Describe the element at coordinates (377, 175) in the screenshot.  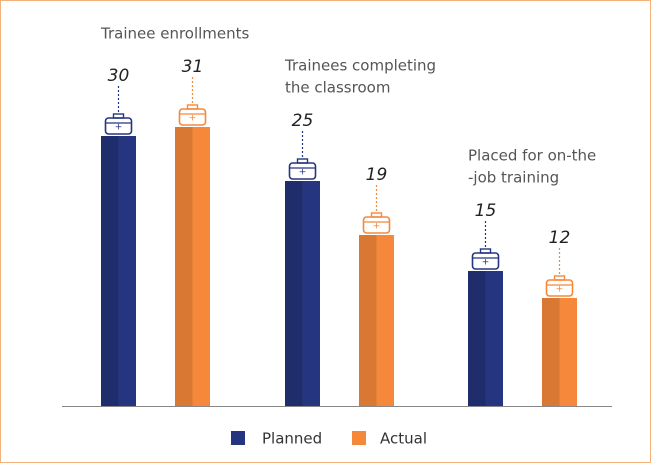
I see `value-label: 19` at that location.